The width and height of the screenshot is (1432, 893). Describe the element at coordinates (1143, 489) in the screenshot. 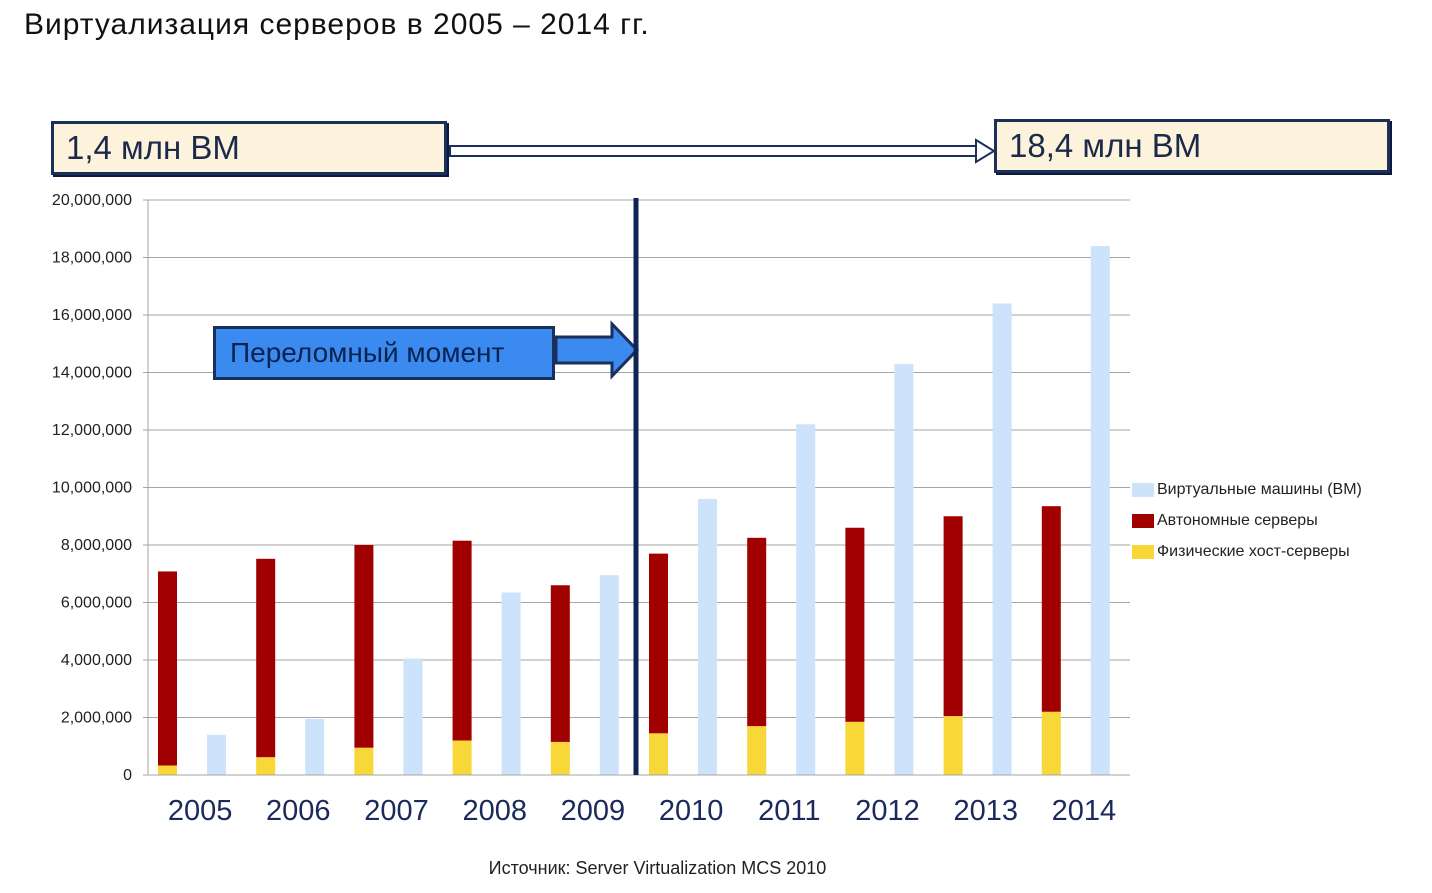

I see `legend-swatch-vm` at that location.